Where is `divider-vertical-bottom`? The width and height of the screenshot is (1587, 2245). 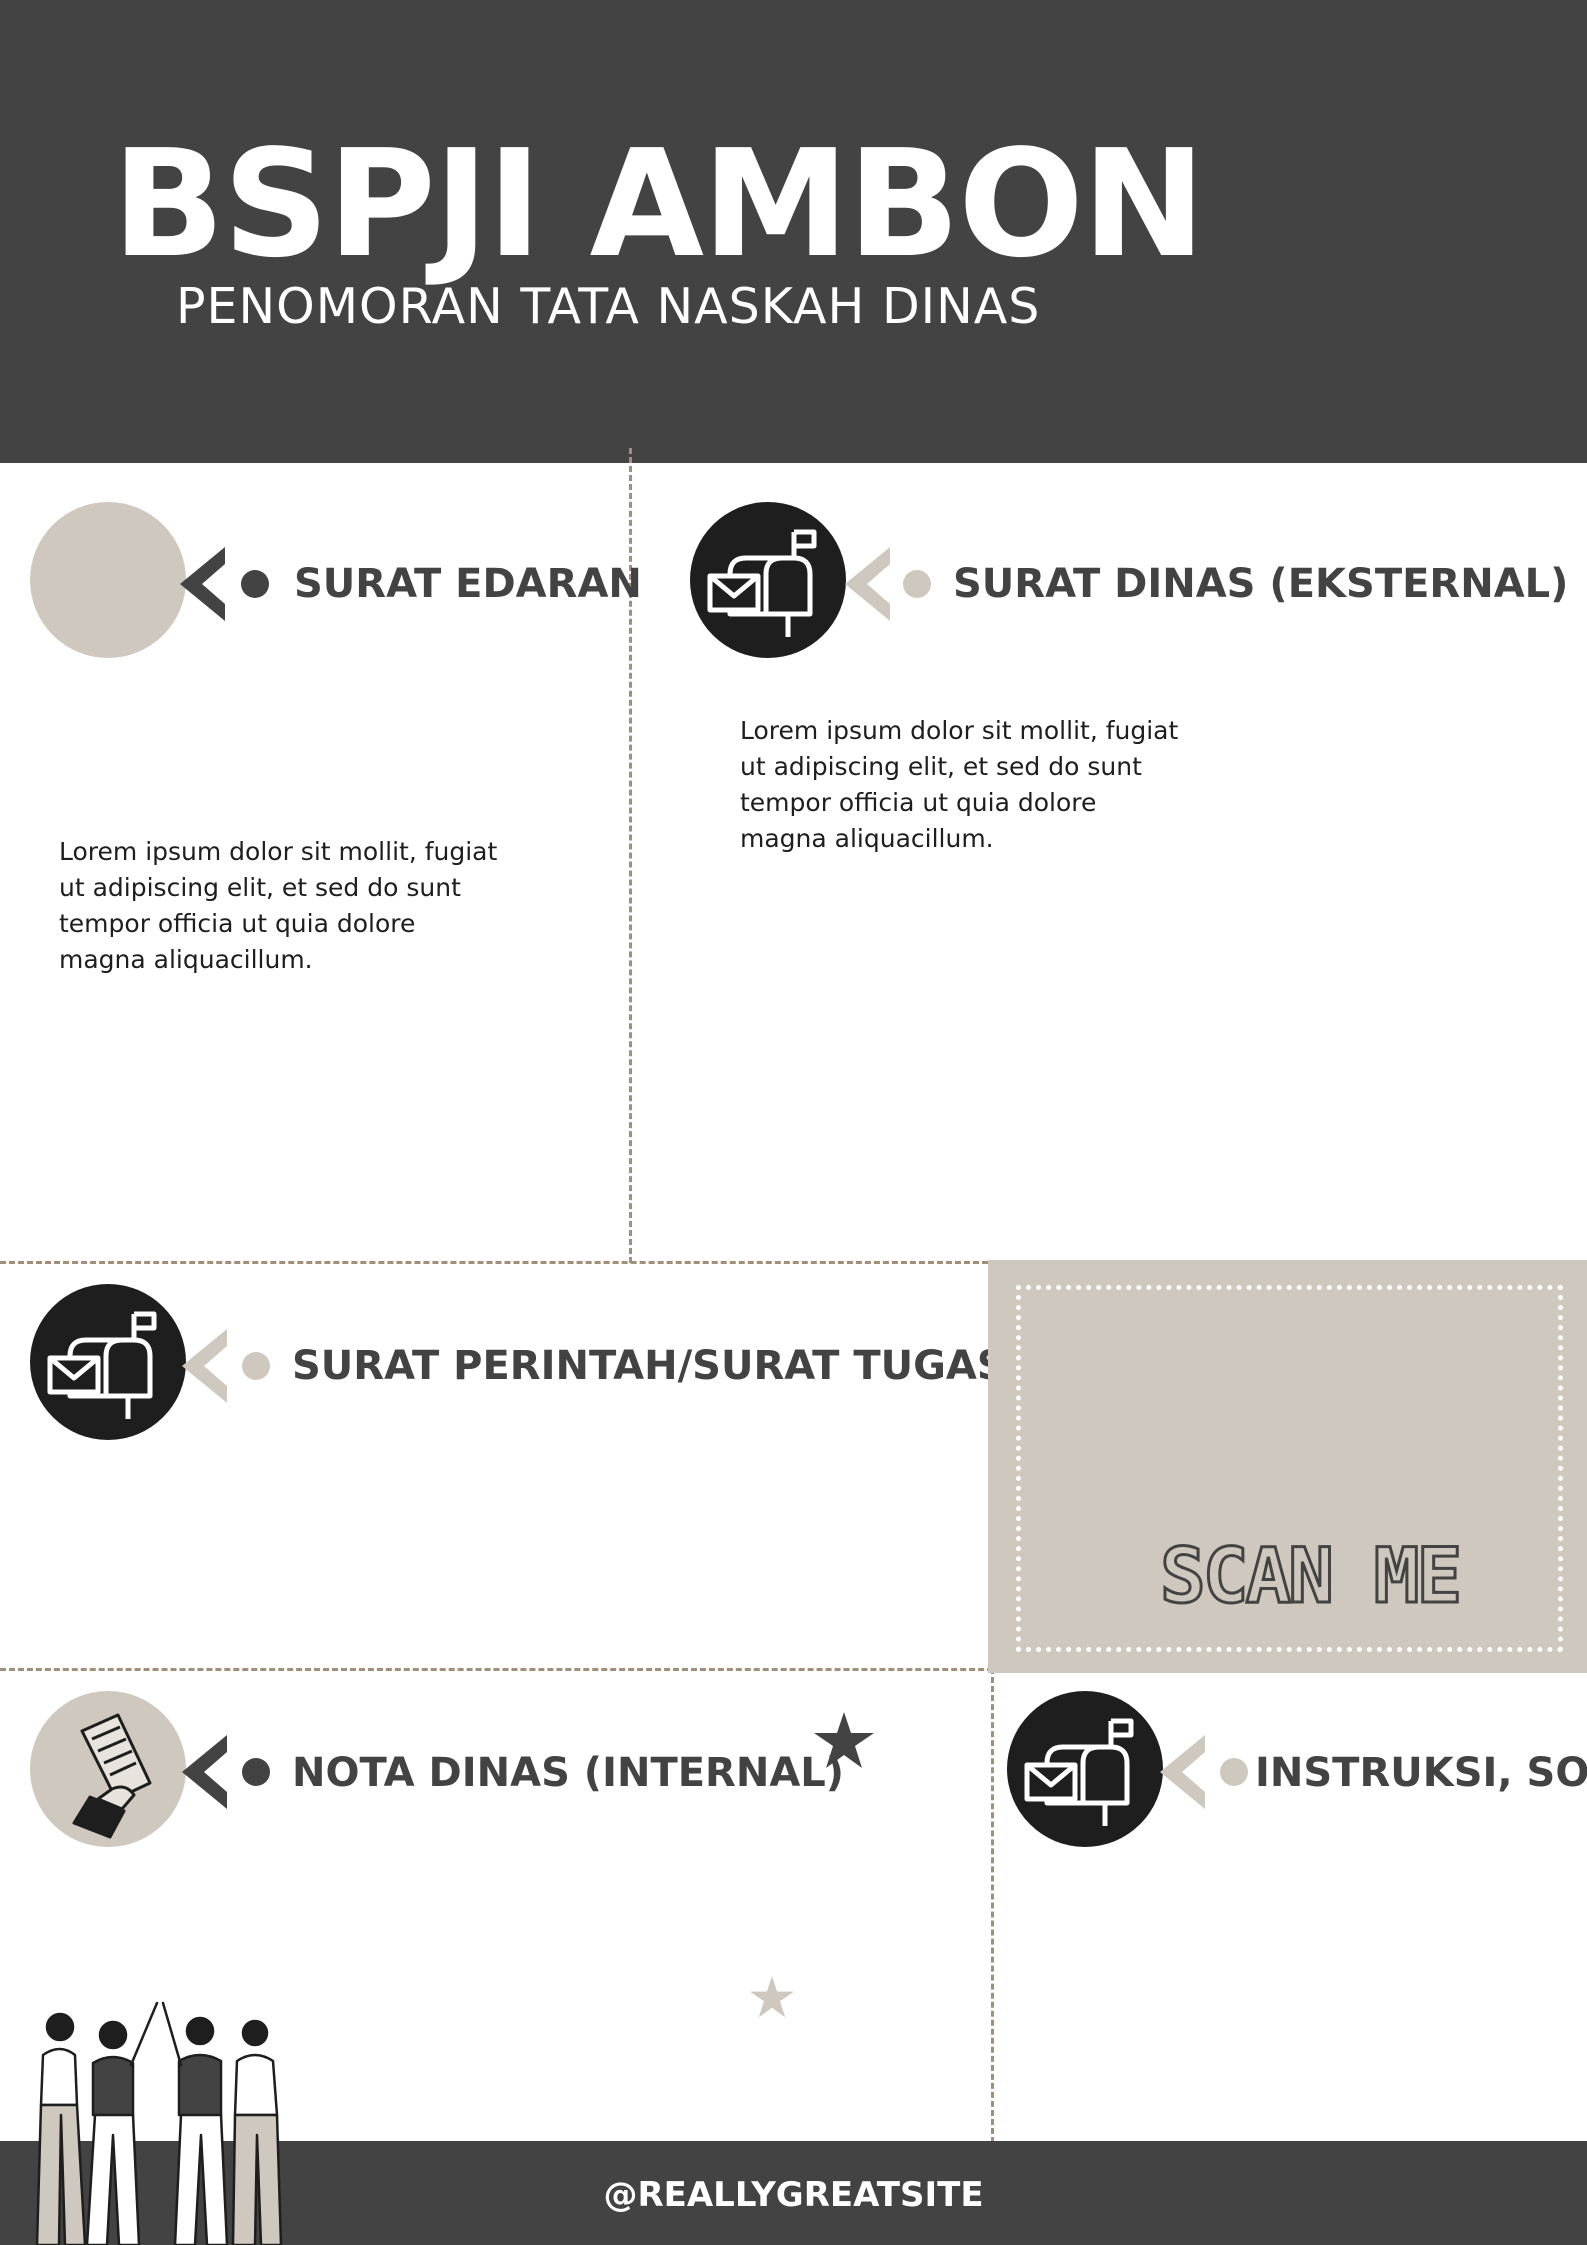
divider-vertical-bottom is located at coordinates (992, 1905).